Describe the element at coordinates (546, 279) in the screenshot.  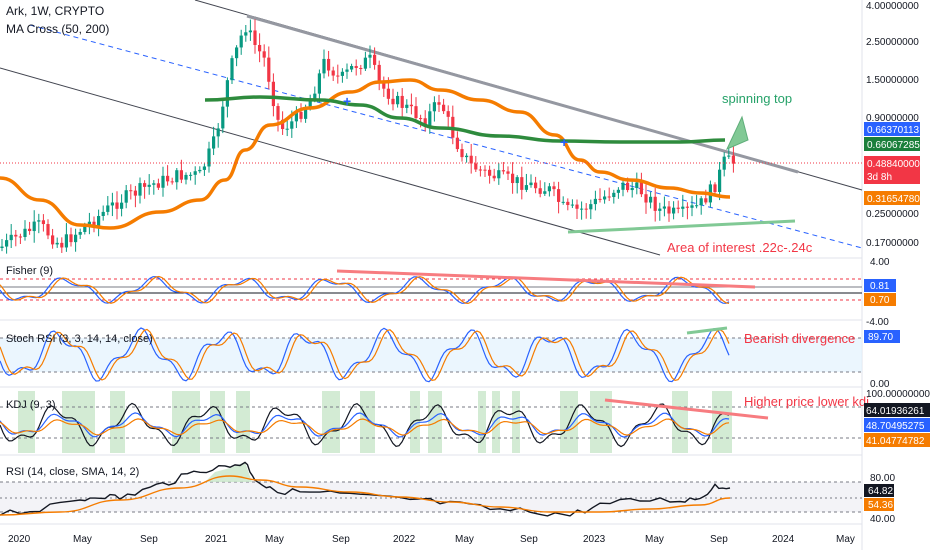
I see `fisher-divergence-line` at that location.